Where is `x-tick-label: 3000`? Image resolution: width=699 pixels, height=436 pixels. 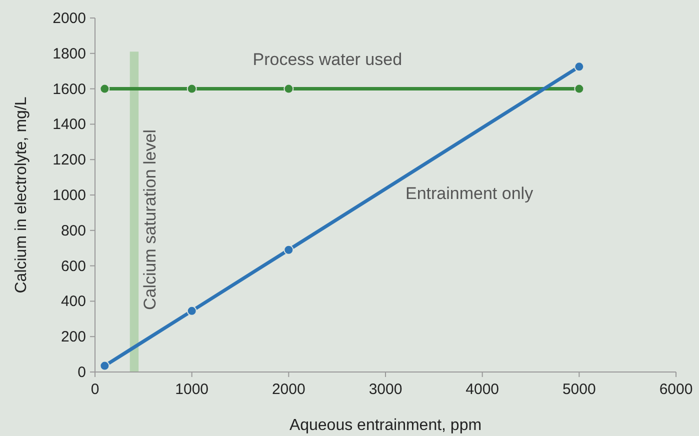 x-tick-label: 3000 is located at coordinates (385, 389).